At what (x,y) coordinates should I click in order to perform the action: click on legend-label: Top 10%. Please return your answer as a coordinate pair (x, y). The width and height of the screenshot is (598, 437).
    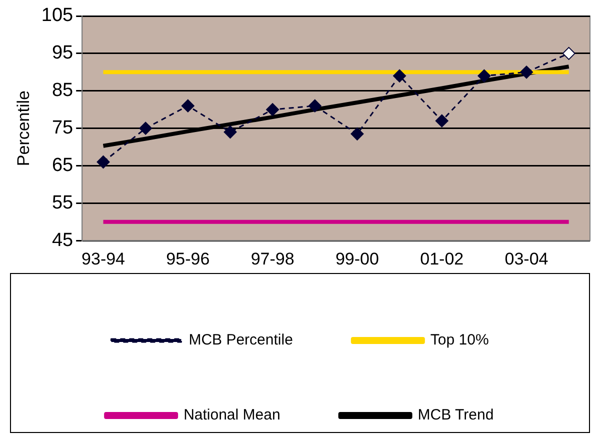
    Looking at the image, I should click on (459, 340).